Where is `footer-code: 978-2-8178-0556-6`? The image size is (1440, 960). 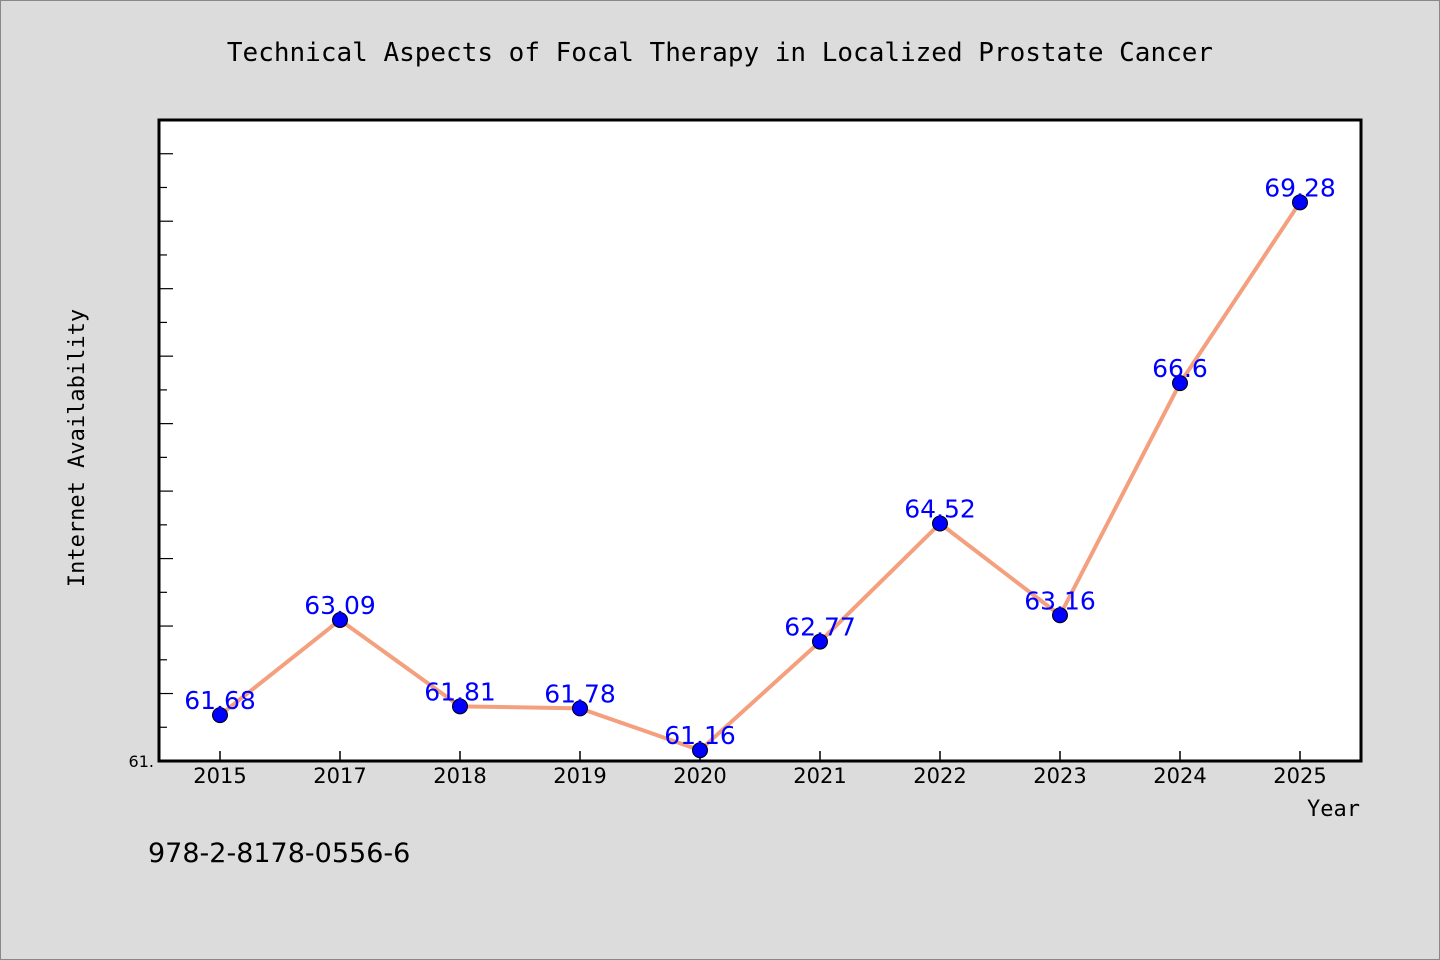 footer-code: 978-2-8178-0556-6 is located at coordinates (279, 853).